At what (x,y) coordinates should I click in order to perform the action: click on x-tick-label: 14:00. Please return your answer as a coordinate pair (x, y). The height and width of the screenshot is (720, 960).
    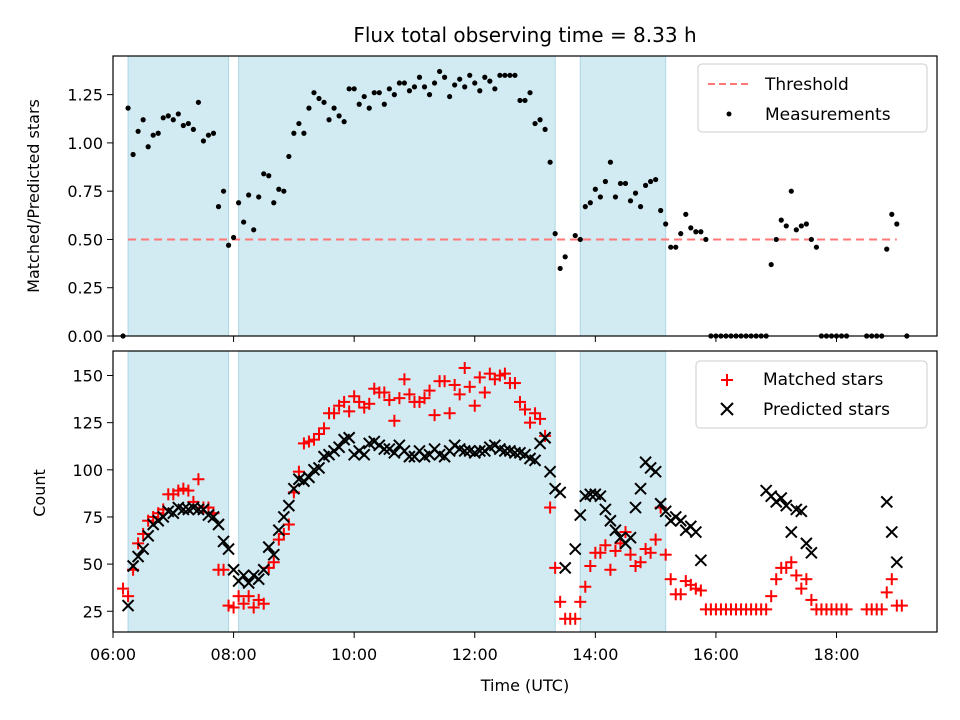
    Looking at the image, I should click on (595, 654).